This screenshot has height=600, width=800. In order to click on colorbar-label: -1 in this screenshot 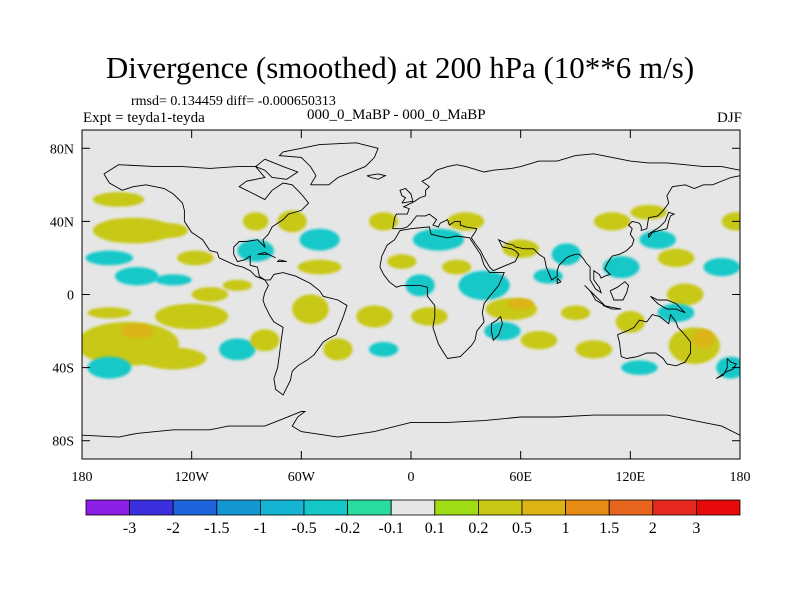, I will do `click(260, 528)`.